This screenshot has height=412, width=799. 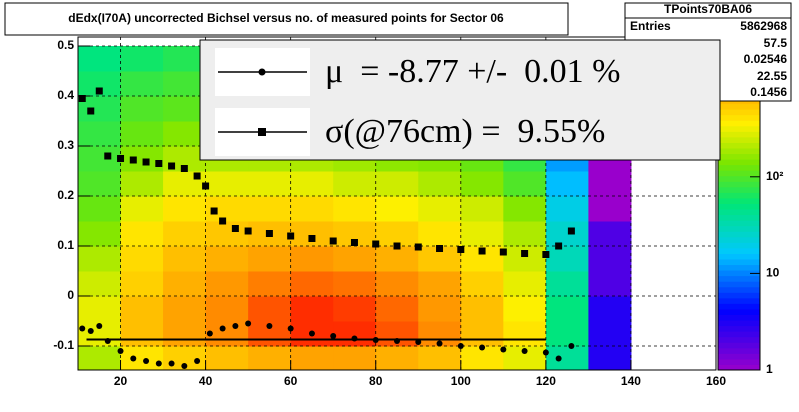 What do you see at coordinates (262, 72) in the screenshot?
I see `legend-marker` at bounding box center [262, 72].